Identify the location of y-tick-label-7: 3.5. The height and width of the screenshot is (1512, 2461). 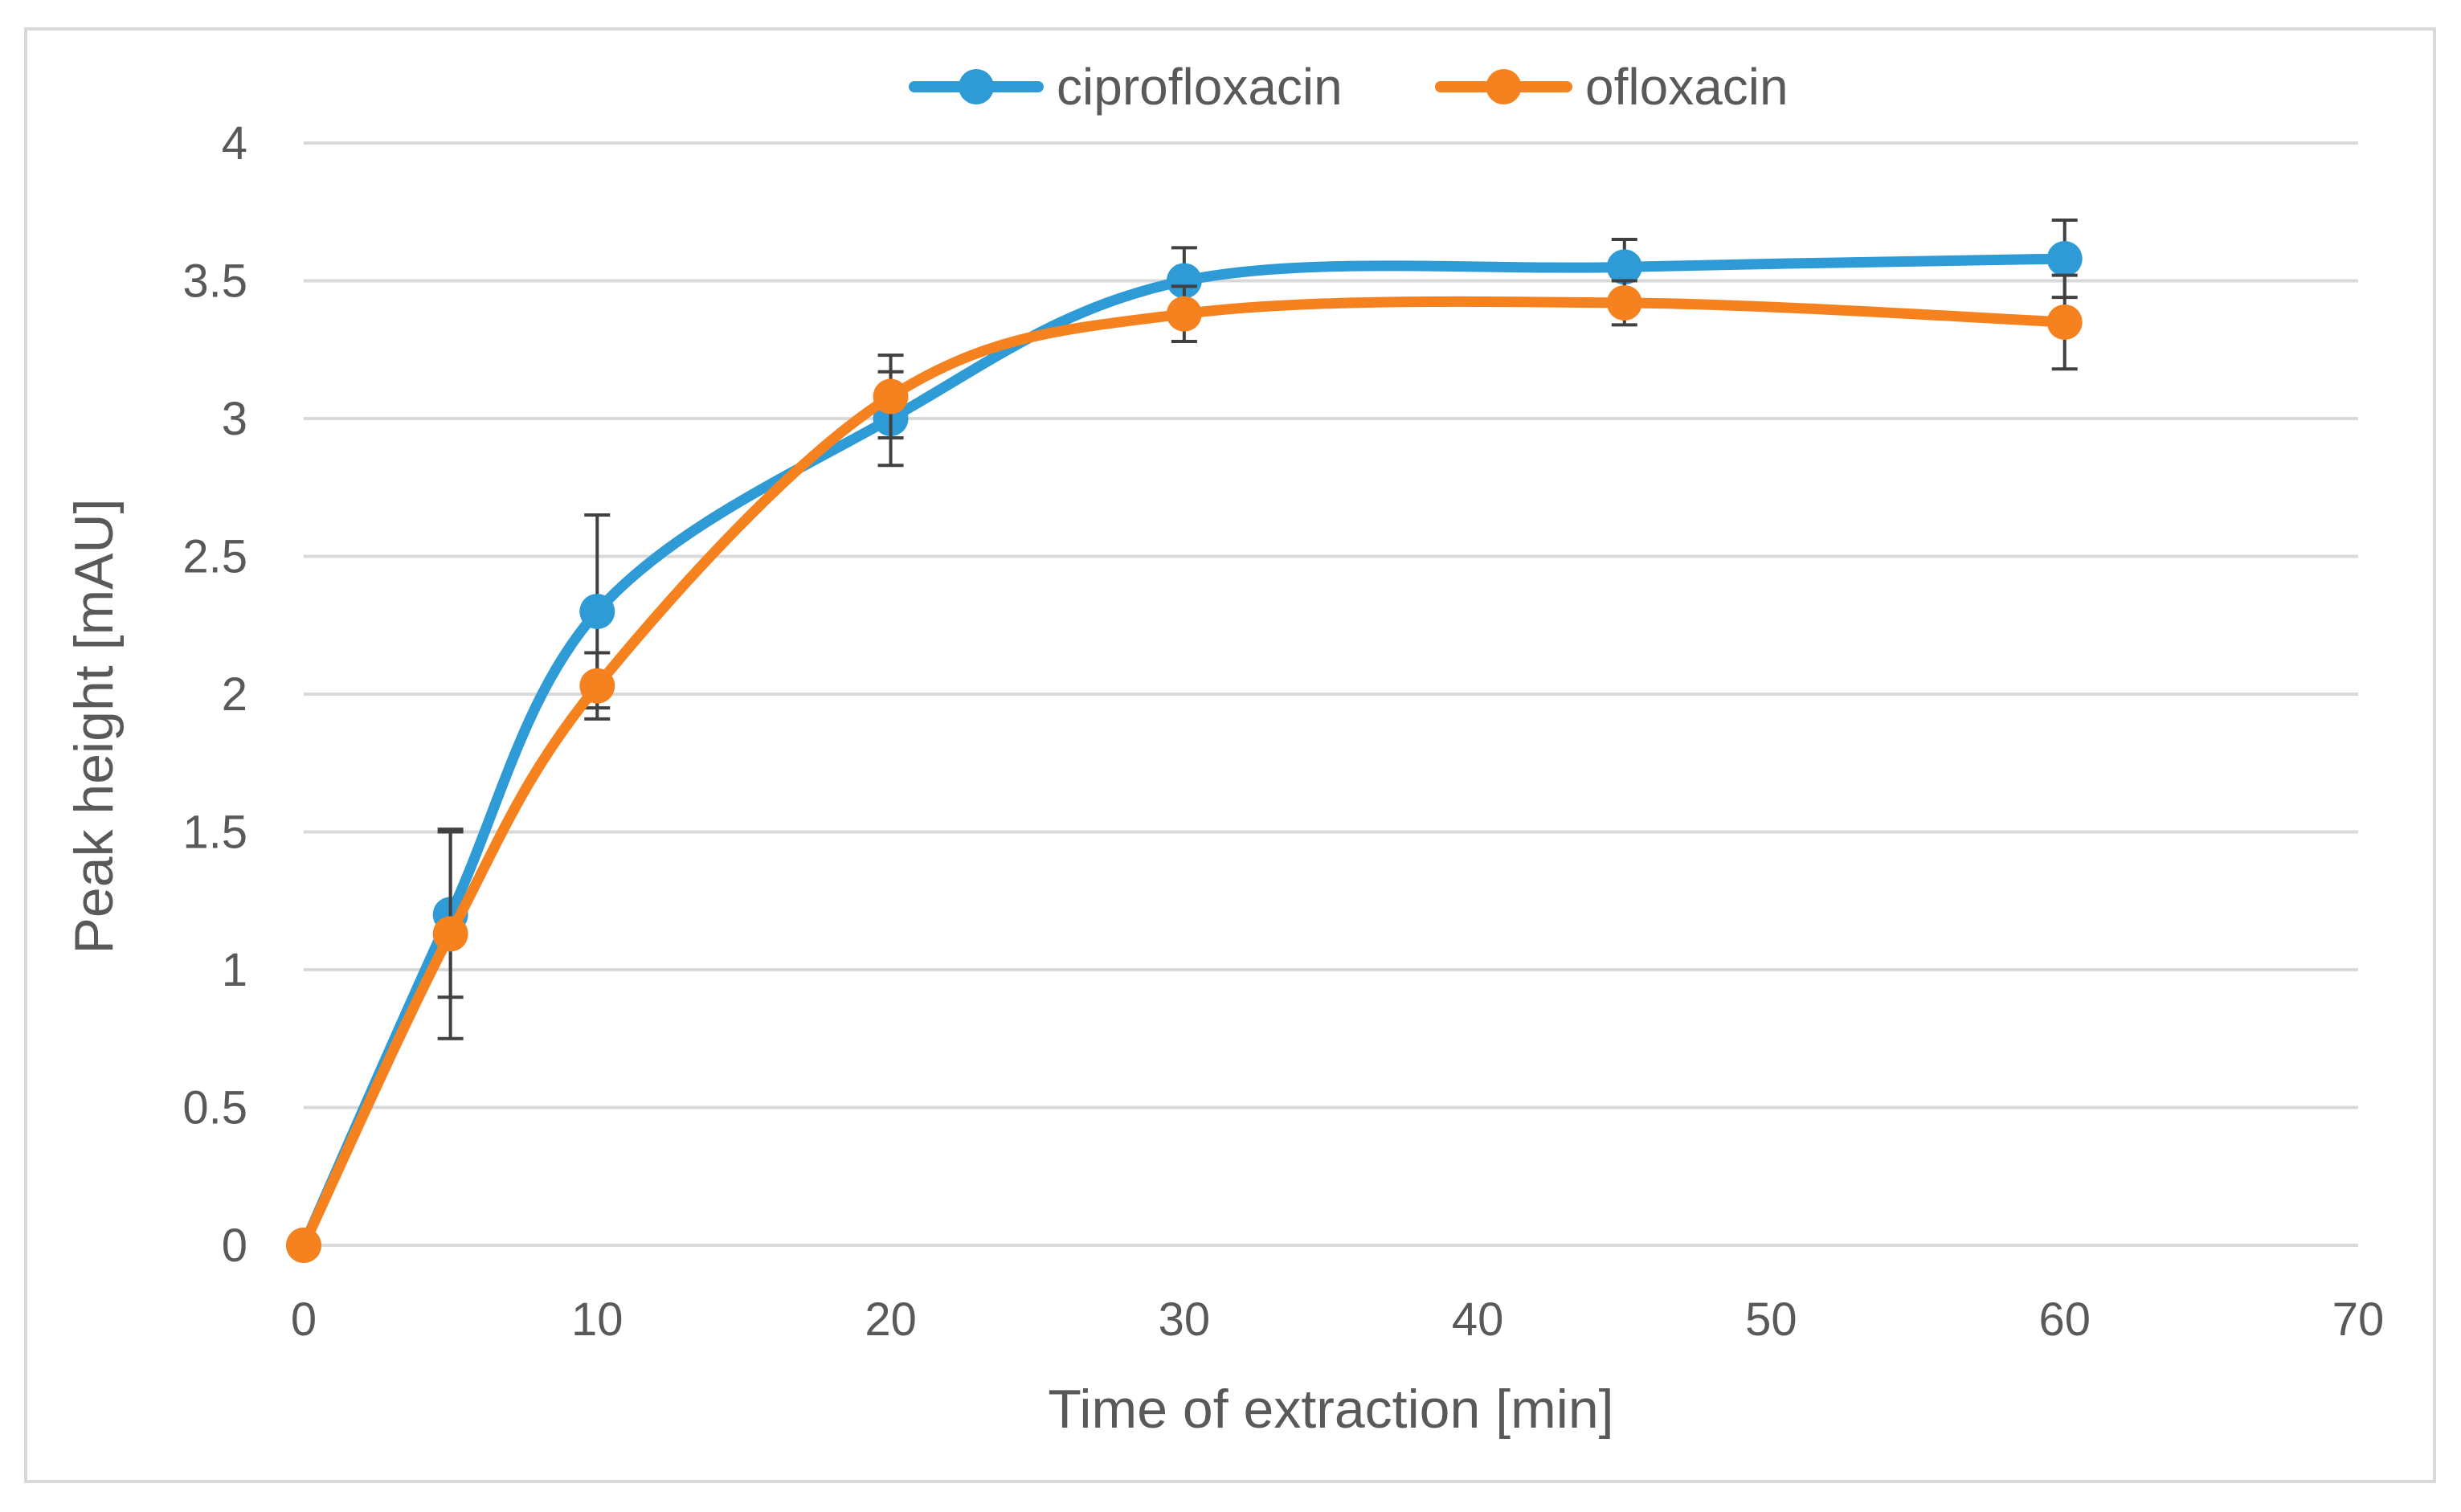
(214, 281).